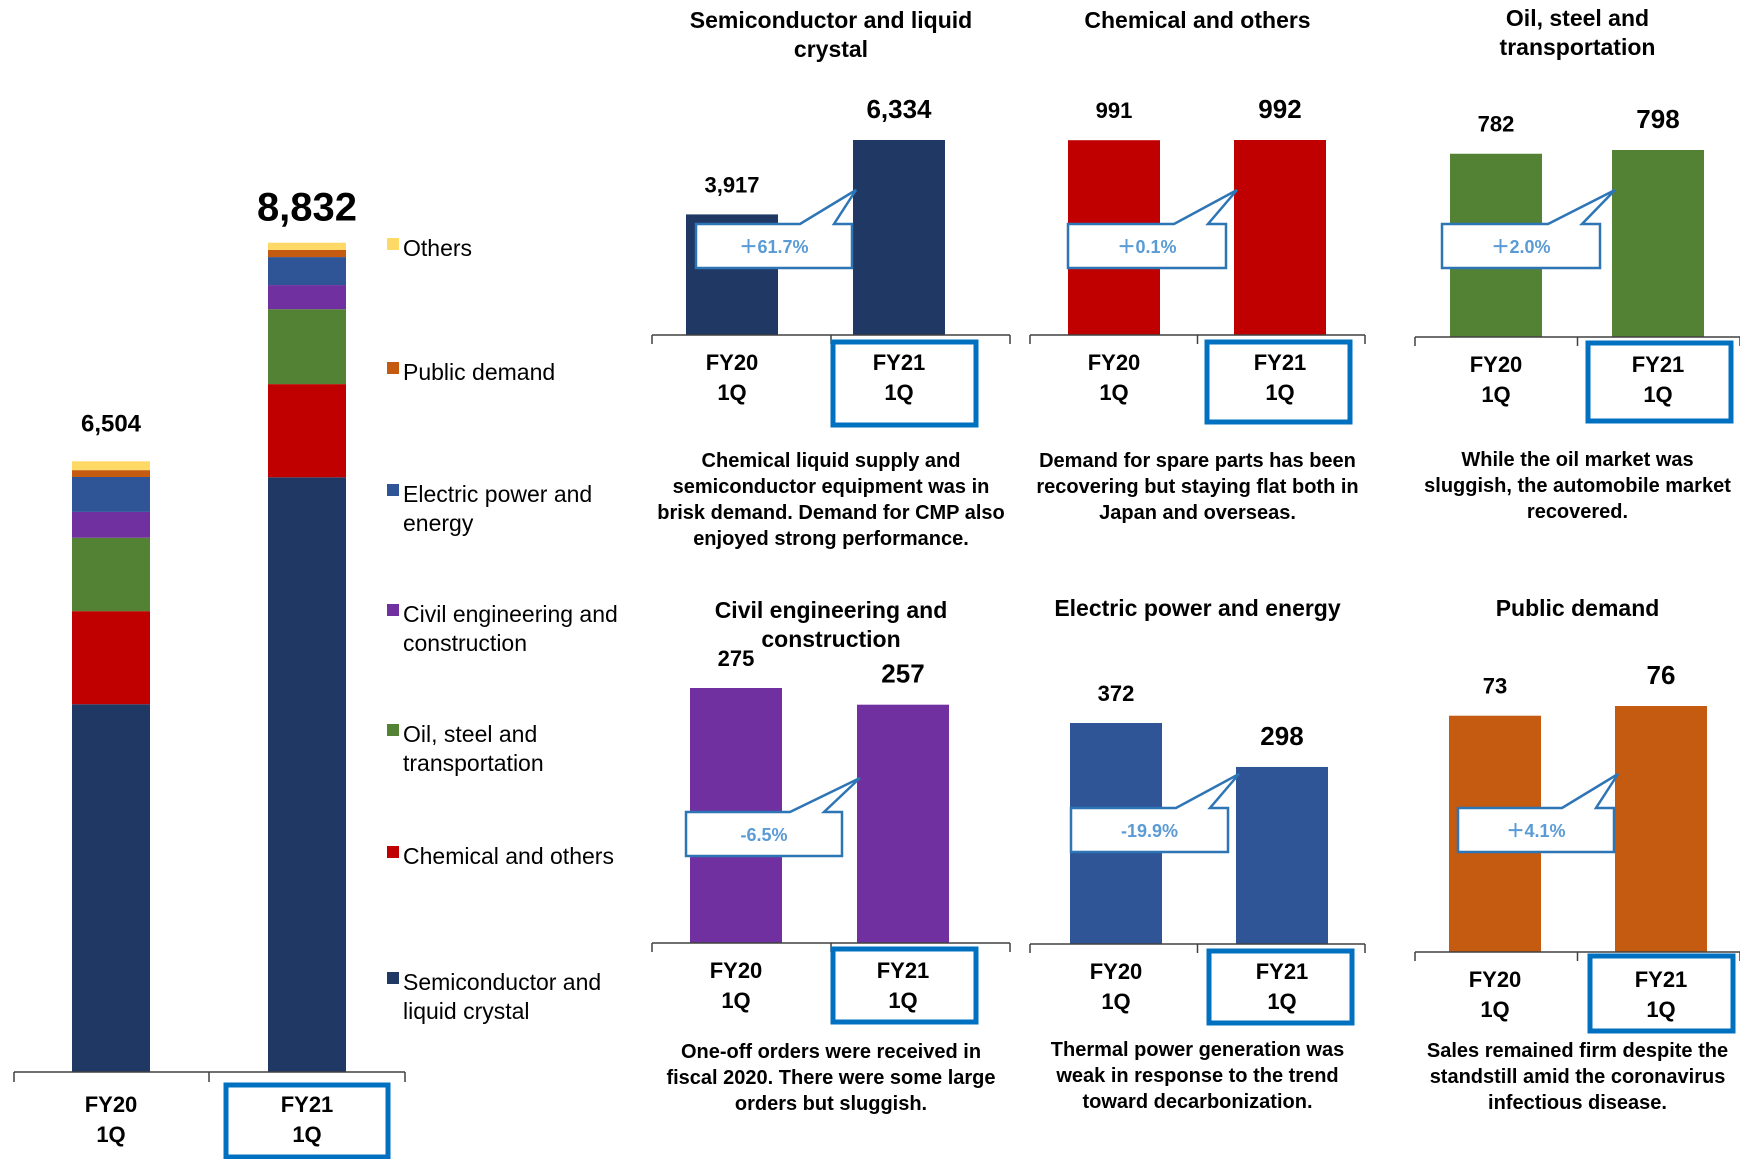 The height and width of the screenshot is (1164, 1740). What do you see at coordinates (898, 392) in the screenshot?
I see `panel-0-cat-1-line2: 1Q` at bounding box center [898, 392].